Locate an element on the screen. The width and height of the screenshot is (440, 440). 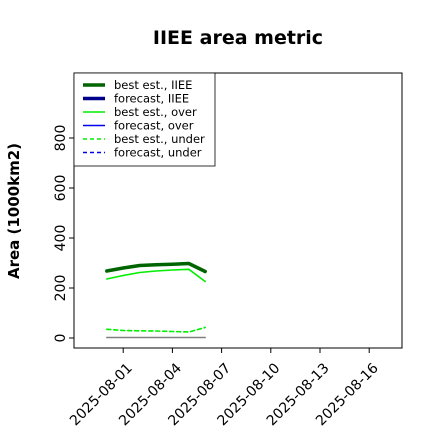
legend-label: best est., IIEE is located at coordinates (153, 85).